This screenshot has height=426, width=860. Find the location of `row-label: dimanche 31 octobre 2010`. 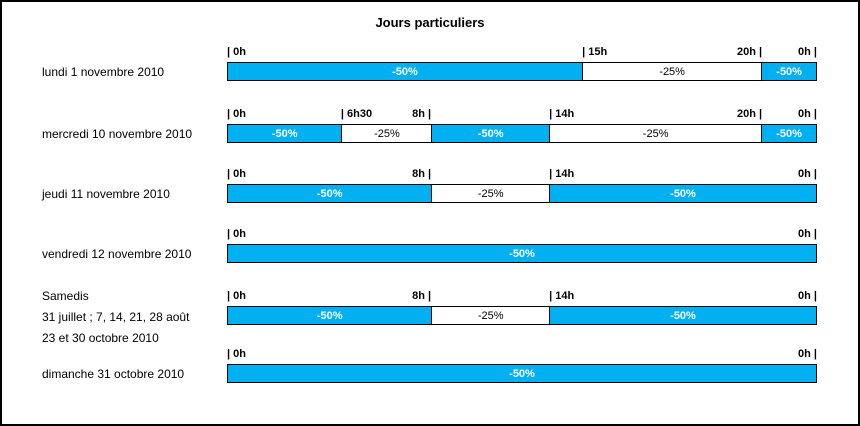

row-label: dimanche 31 octobre 2010 is located at coordinates (113, 373).